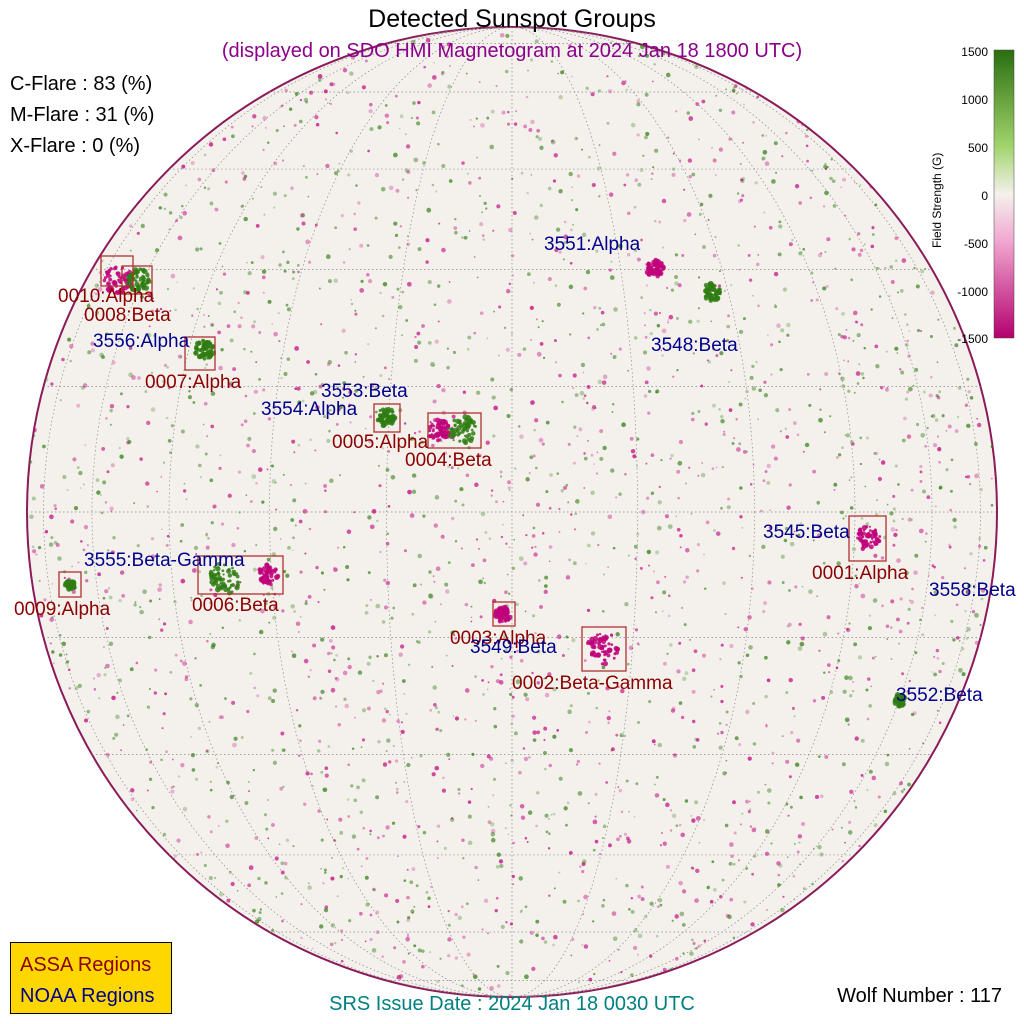 The height and width of the screenshot is (1024, 1024). I want to click on assa-region-label: 0007:Alpha, so click(193, 382).